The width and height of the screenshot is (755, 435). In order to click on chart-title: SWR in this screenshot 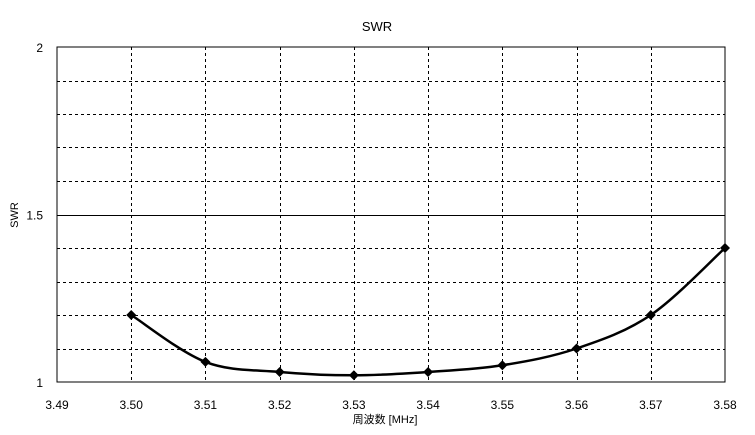, I will do `click(377, 26)`.